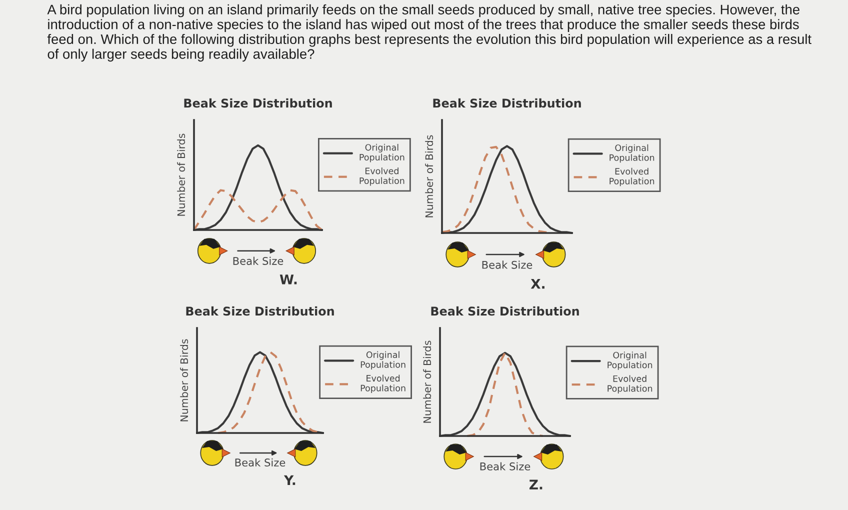 The width and height of the screenshot is (848, 510). What do you see at coordinates (429, 33) in the screenshot?
I see `text: A bird population living on an island primarily feeds on the small seeds produced by small, native tree species. However, the introduction of a non-native species to the island has wiped out most of the trees that produce the smaller seeds these birds feed on. Which of the following distribution graphs best represents the evolution this bird population will experience as a result of only larger seeds being readily available?` at bounding box center [429, 33].